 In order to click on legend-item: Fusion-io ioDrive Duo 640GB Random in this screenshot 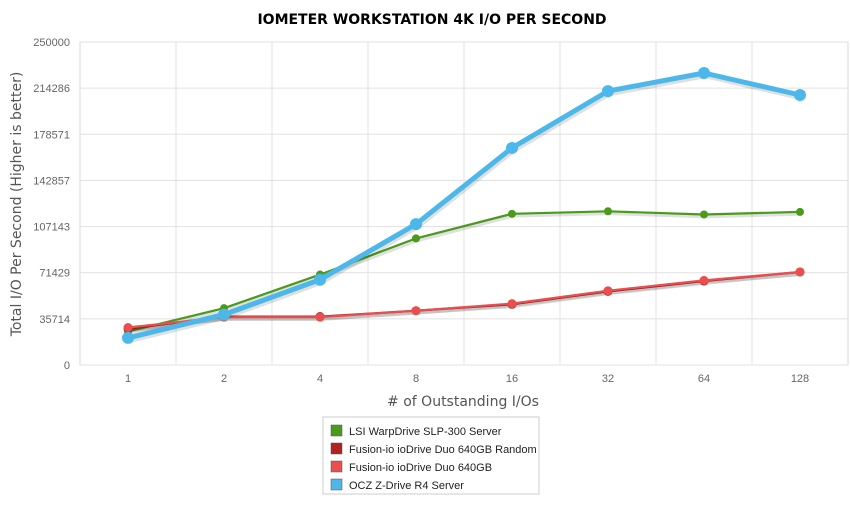, I will do `click(433, 449)`.